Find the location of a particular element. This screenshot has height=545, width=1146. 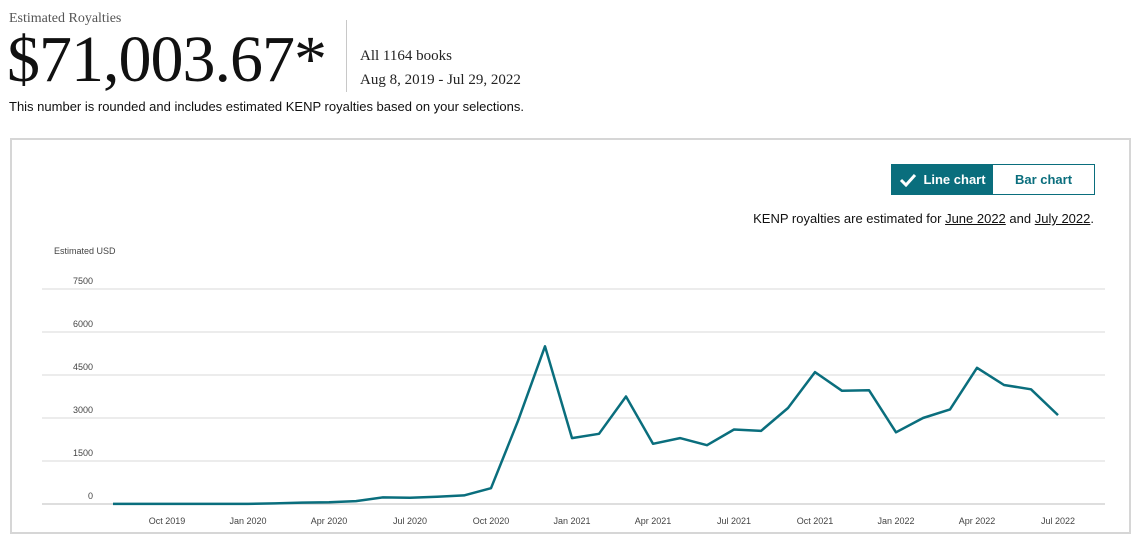

july-2022-link: July 2022 is located at coordinates (1062, 218).